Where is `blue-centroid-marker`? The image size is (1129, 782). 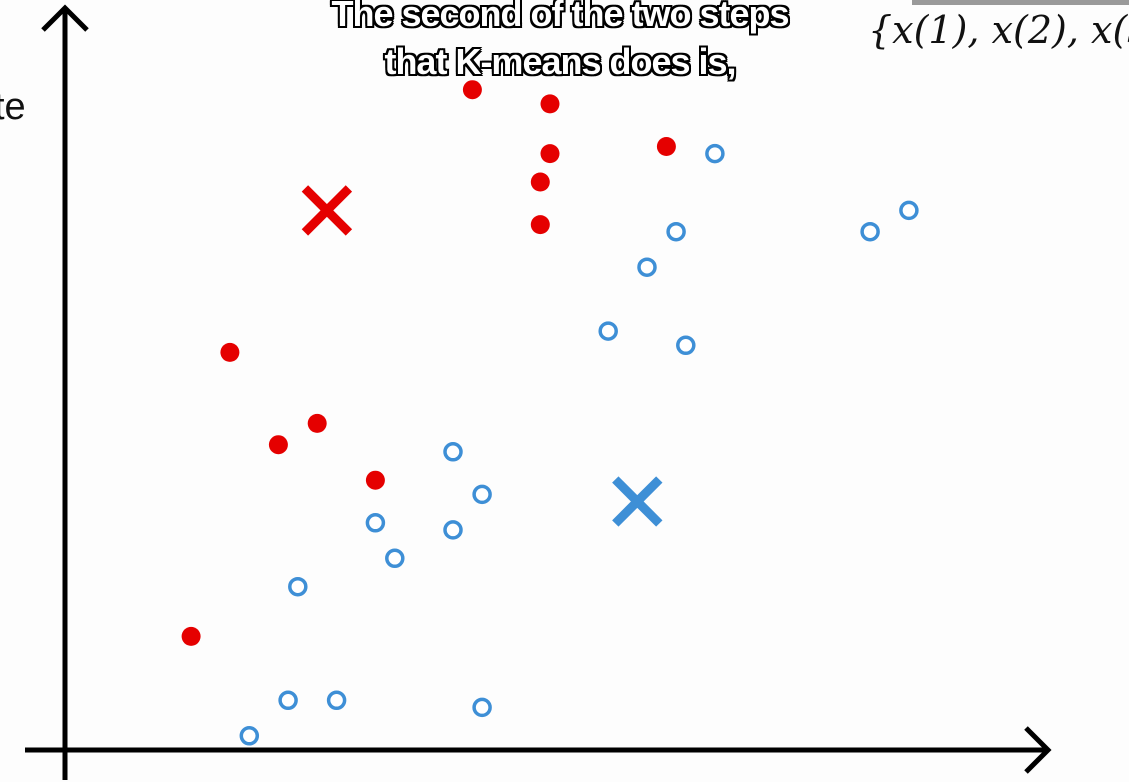
blue-centroid-marker is located at coordinates (637, 501).